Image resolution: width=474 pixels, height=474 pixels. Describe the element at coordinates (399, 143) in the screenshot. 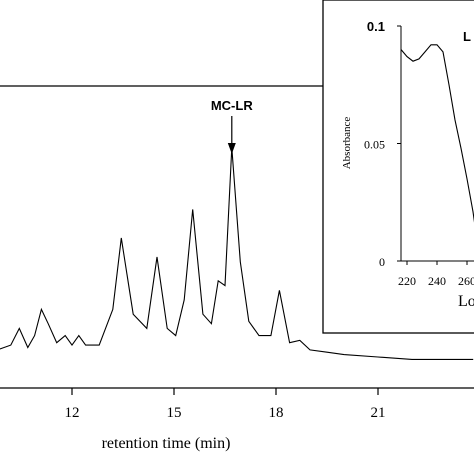

I see `inset-y-ticks` at that location.